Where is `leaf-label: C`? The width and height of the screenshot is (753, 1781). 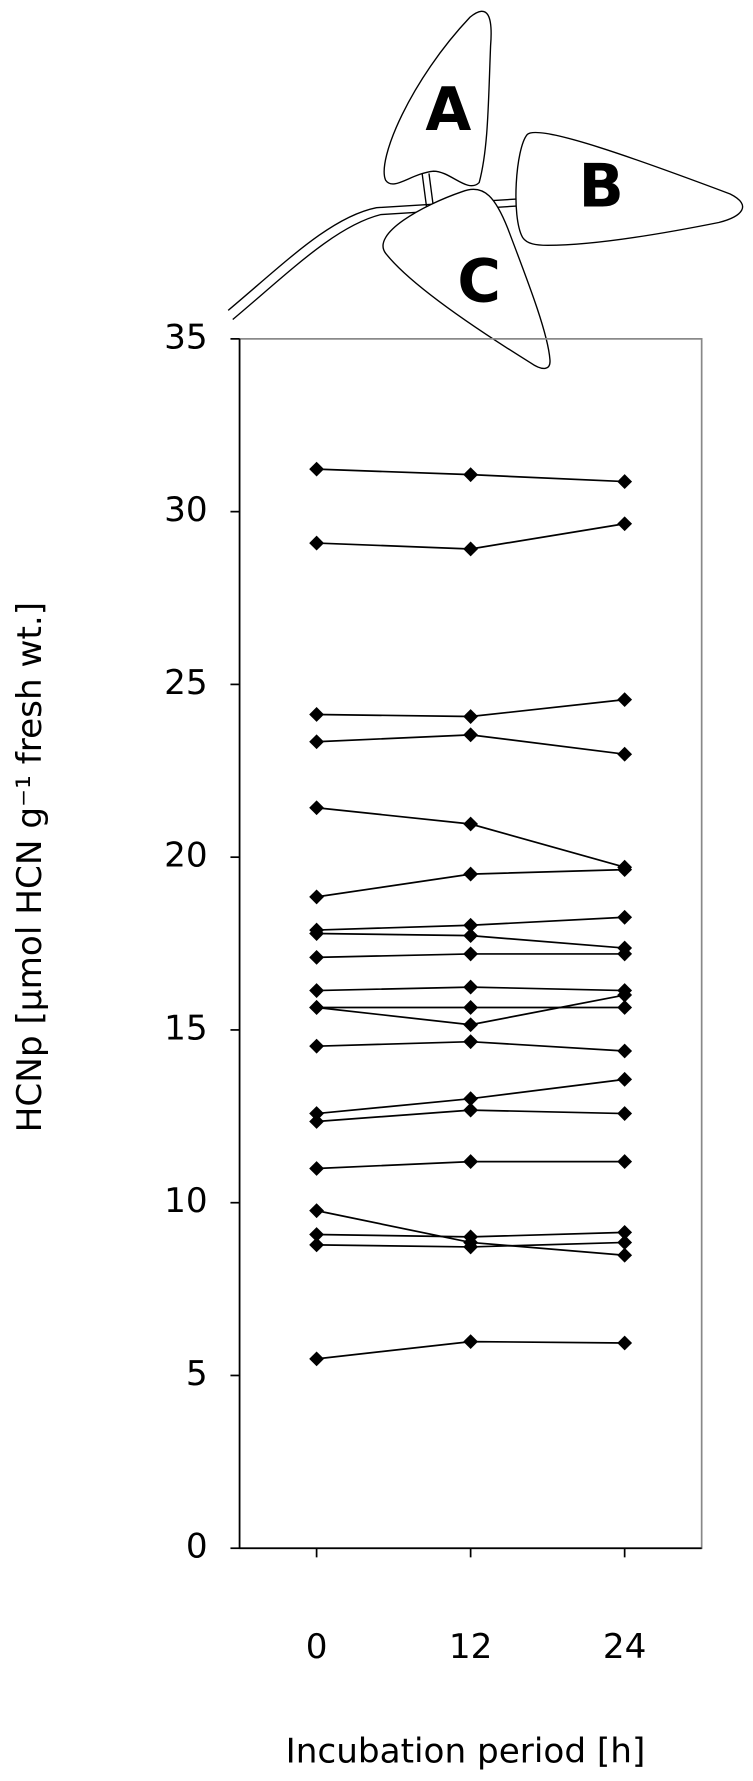 leaf-label: C is located at coordinates (479, 280).